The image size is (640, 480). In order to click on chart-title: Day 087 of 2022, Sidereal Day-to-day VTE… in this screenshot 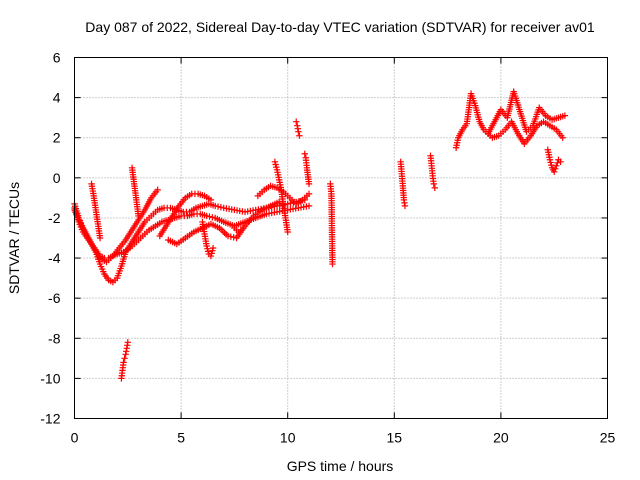, I will do `click(340, 27)`.